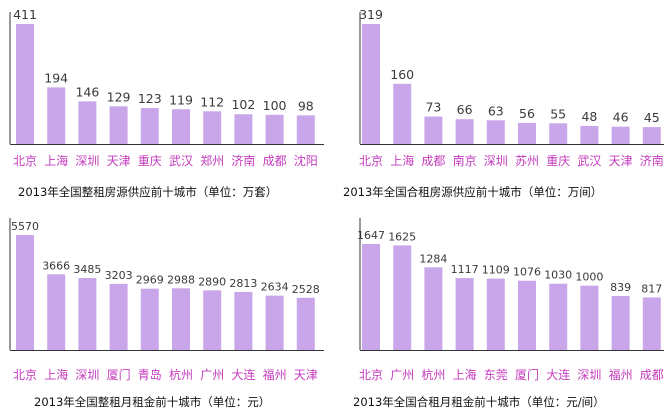 Image resolution: width=664 pixels, height=415 pixels. I want to click on chart-title-whole-rent-supply: 2013年全国整租房源供应前十城市（单位：万套）, so click(148, 192).